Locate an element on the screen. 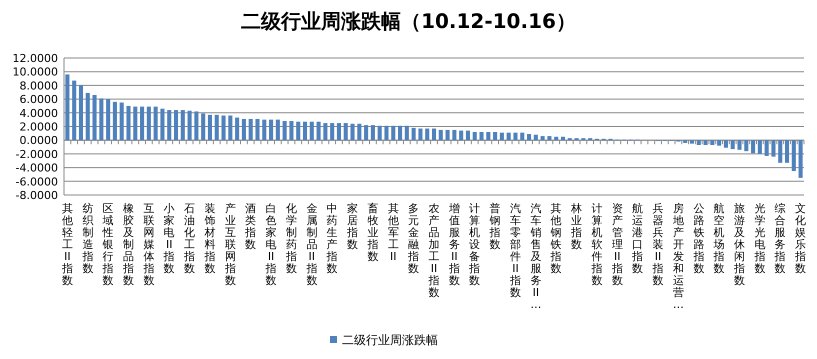  x-tick-label: 畜牧业指数 is located at coordinates (372, 232).